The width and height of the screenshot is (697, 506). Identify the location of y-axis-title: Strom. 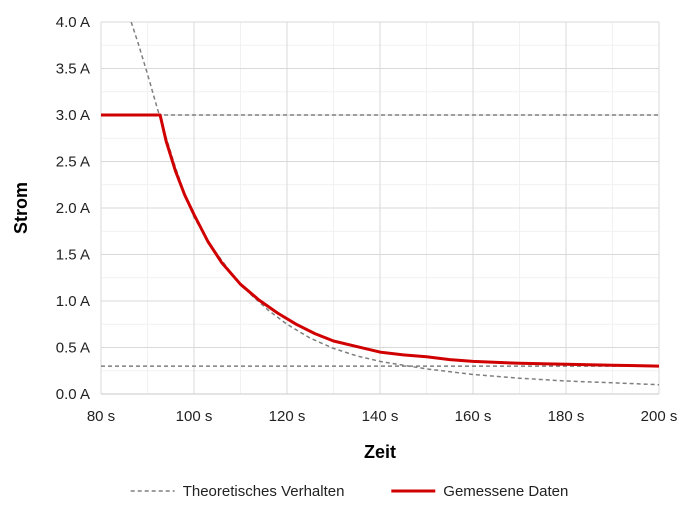
(21, 208).